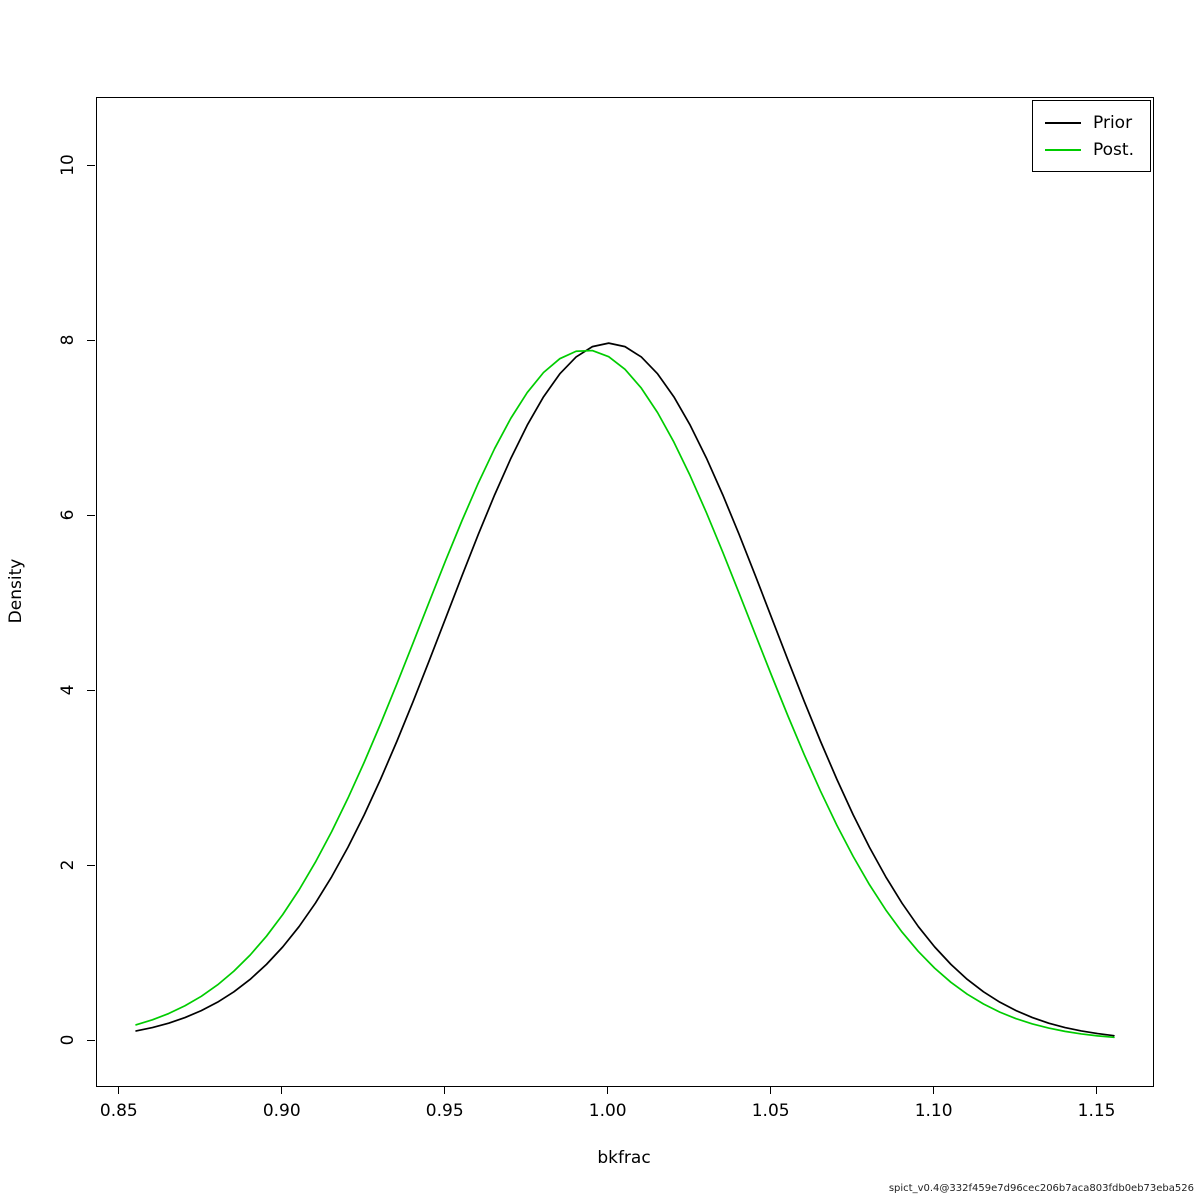  I want to click on legend: Prior Post., so click(1091, 136).